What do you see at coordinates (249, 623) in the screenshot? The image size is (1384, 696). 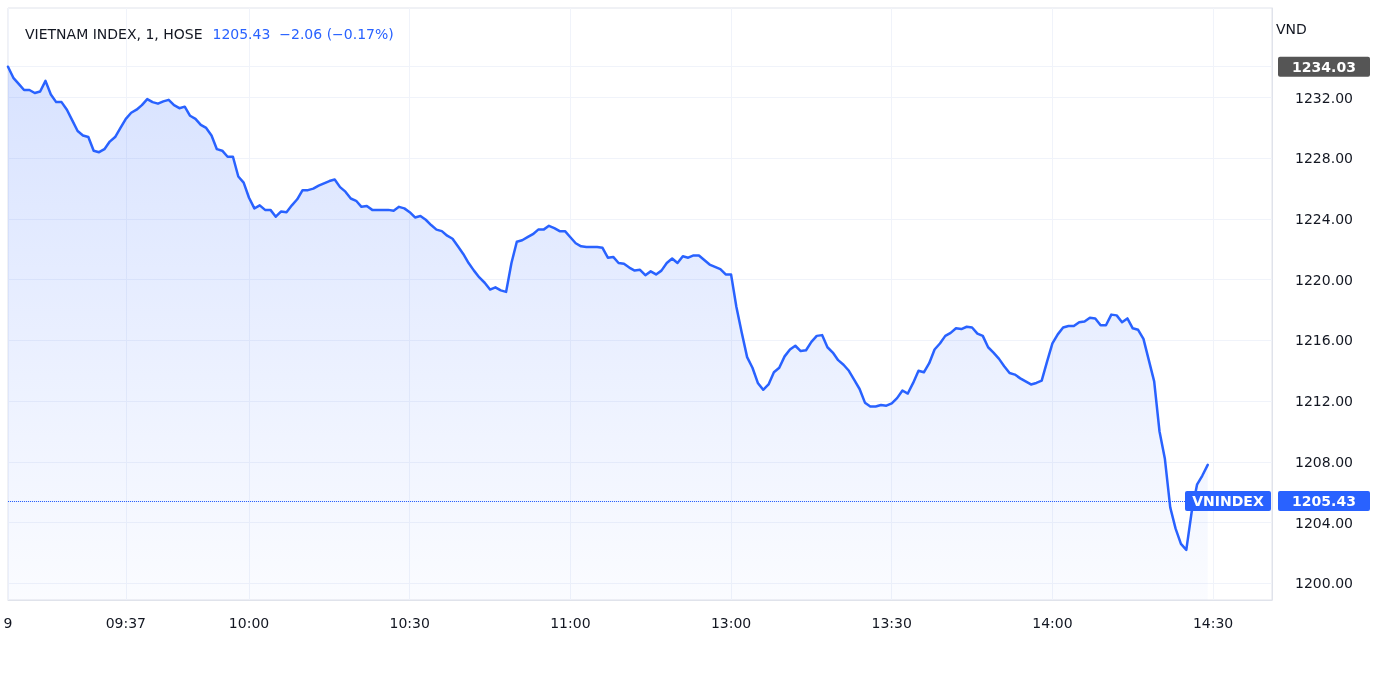 I see `x-tick-label: 10:00` at bounding box center [249, 623].